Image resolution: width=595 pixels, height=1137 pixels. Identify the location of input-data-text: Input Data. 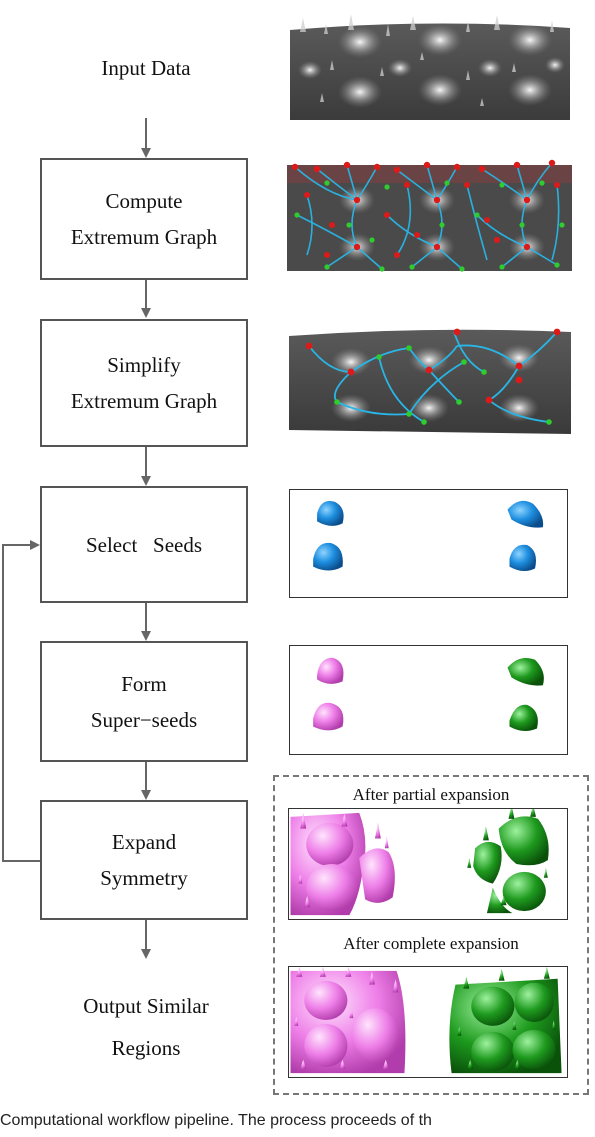
(146, 68).